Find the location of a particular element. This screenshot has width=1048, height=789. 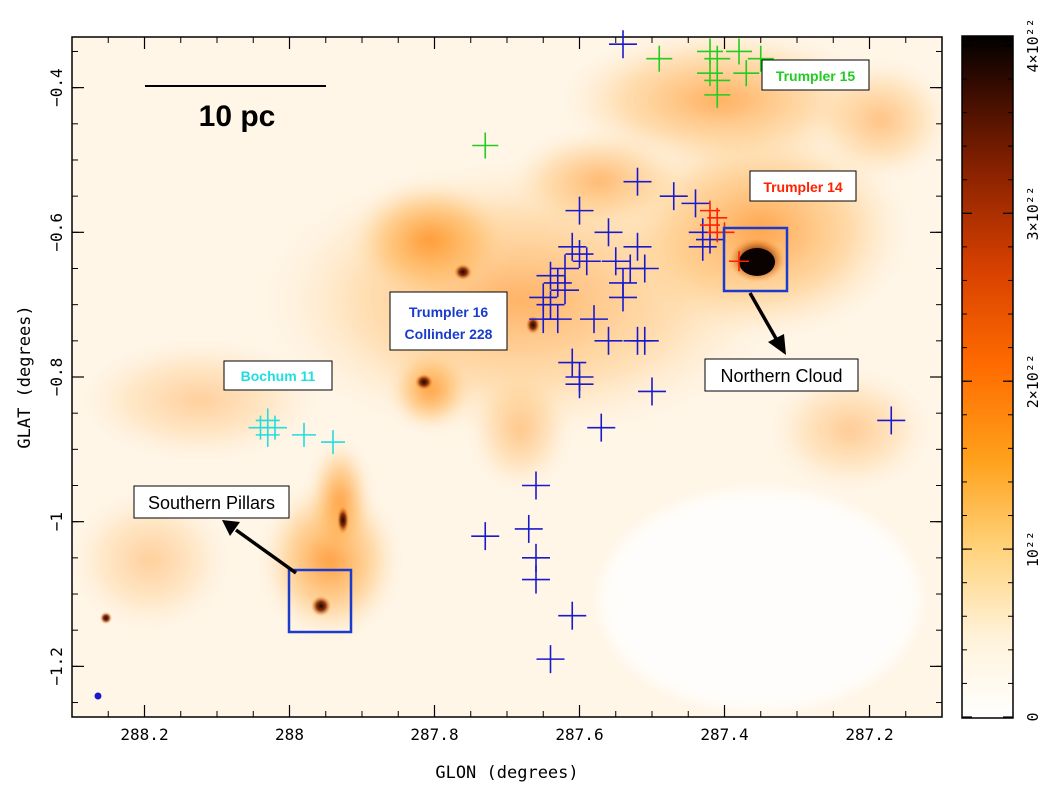

x-tick-label: 287.4 is located at coordinates (724, 734).